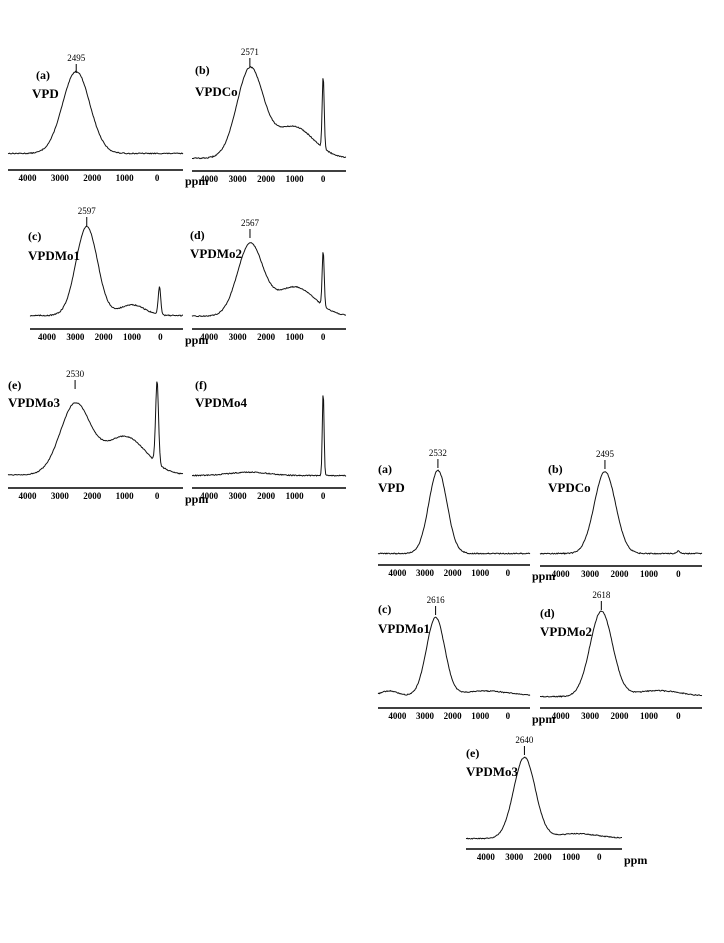 The height and width of the screenshot is (943, 724). I want to click on peak-value-label: 2597, so click(87, 211).